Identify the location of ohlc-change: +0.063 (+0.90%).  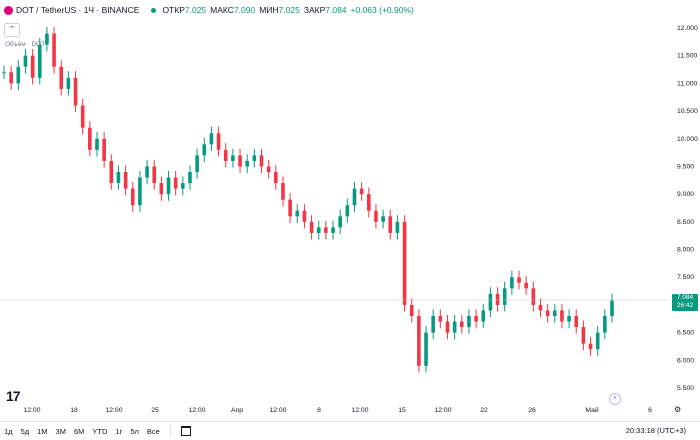
(382, 10).